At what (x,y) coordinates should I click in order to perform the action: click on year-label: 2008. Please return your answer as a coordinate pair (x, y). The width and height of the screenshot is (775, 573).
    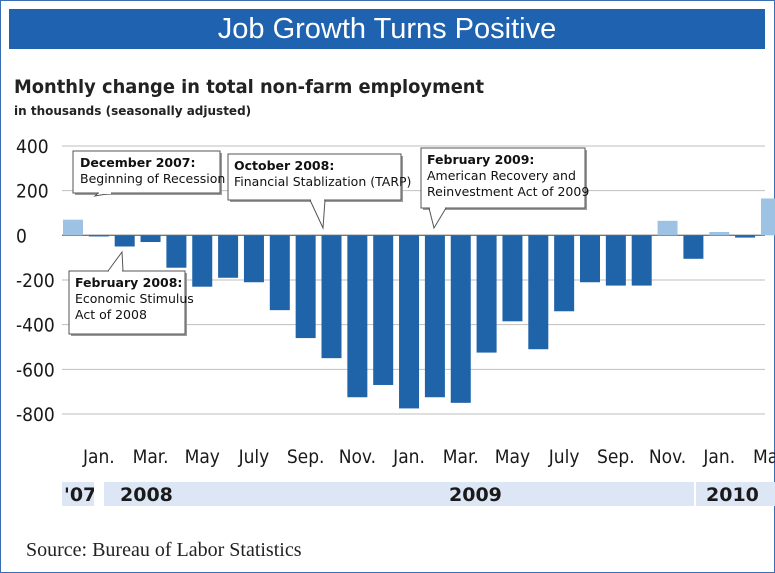
    Looking at the image, I should click on (146, 495).